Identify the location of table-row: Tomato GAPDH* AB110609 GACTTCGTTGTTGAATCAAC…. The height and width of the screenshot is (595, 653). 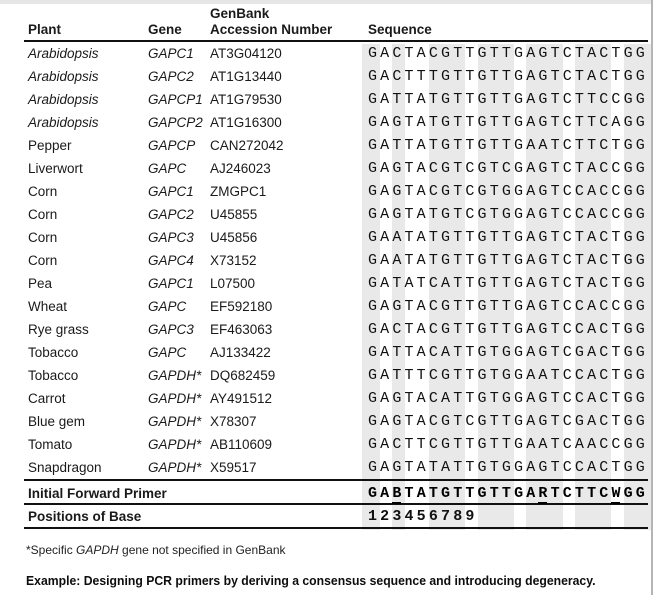
(336, 444).